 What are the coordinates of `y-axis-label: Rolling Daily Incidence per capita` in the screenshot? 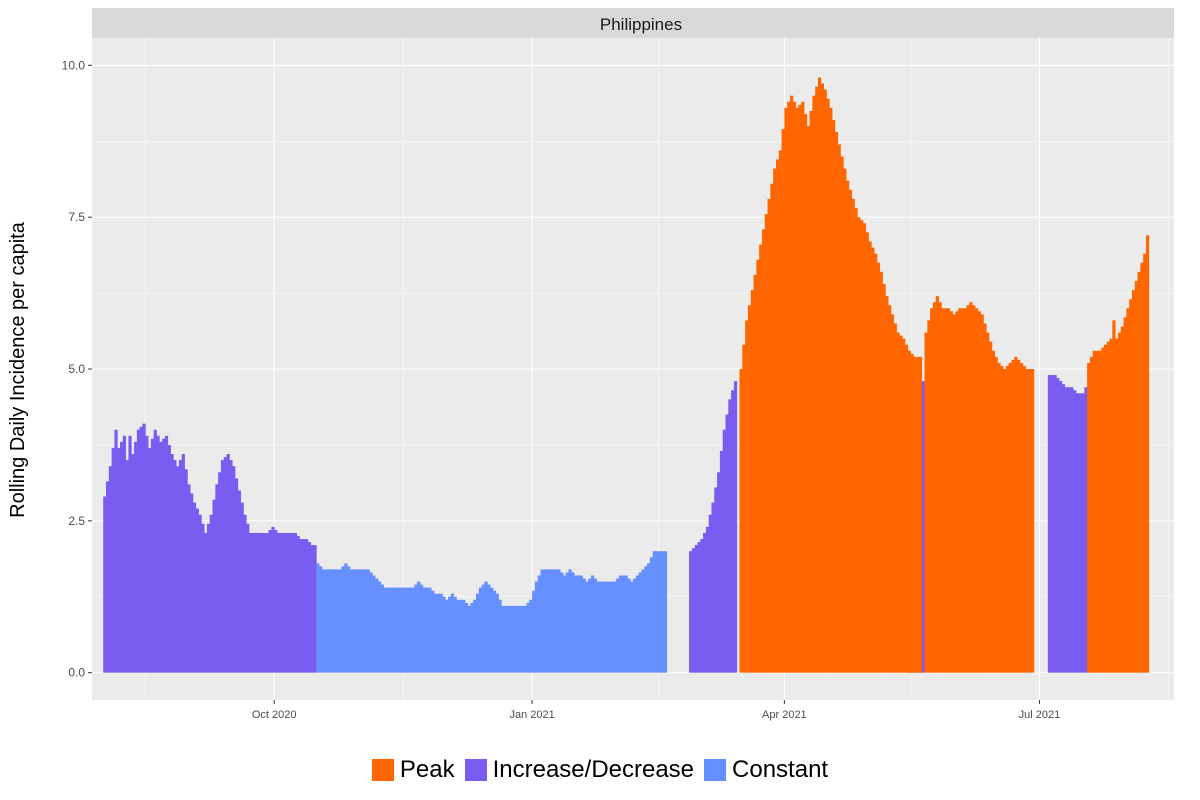 It's located at (18, 369).